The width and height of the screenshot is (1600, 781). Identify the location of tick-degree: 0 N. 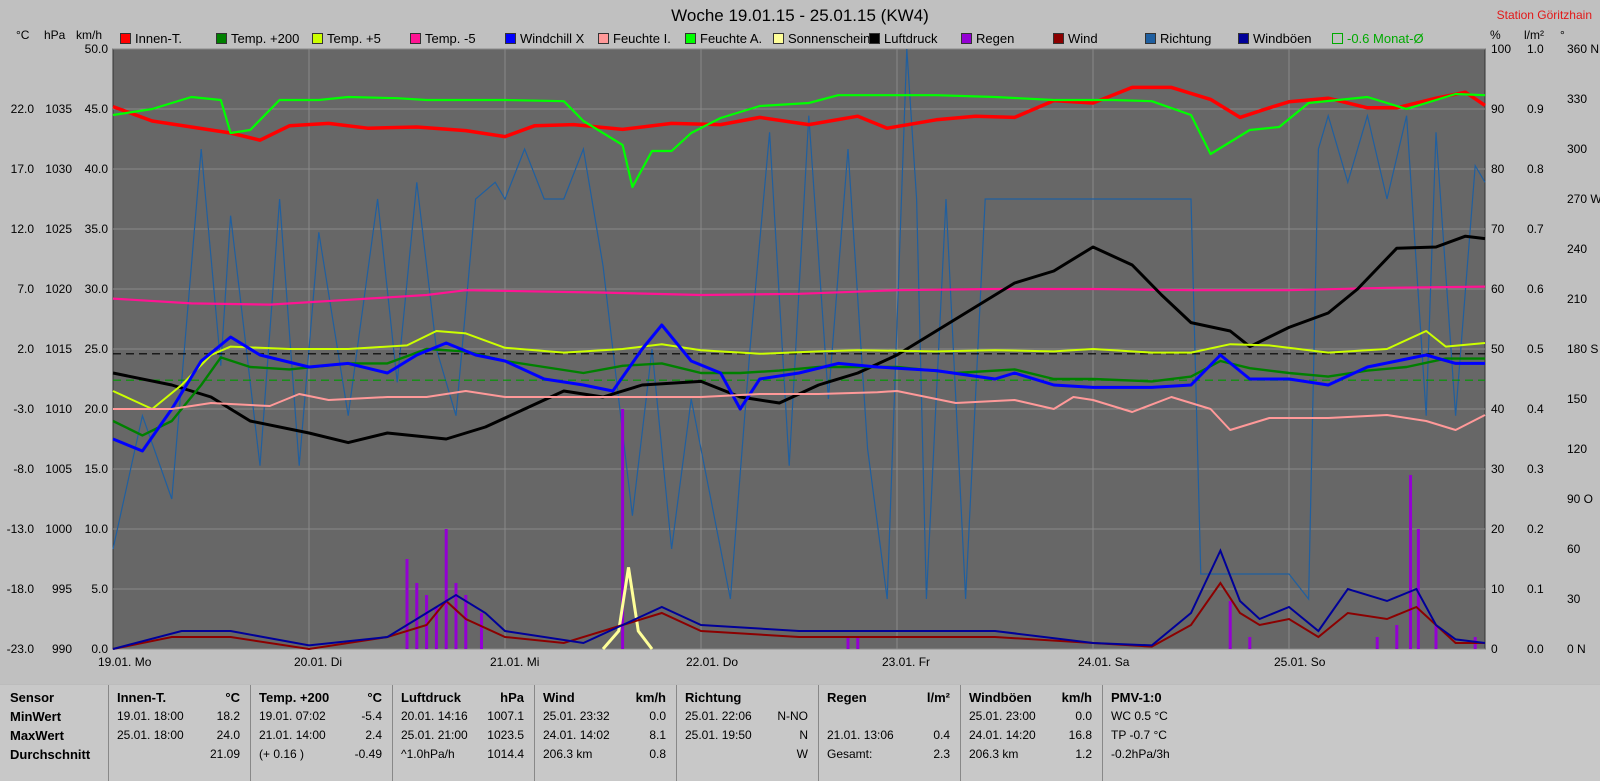
(1576, 649).